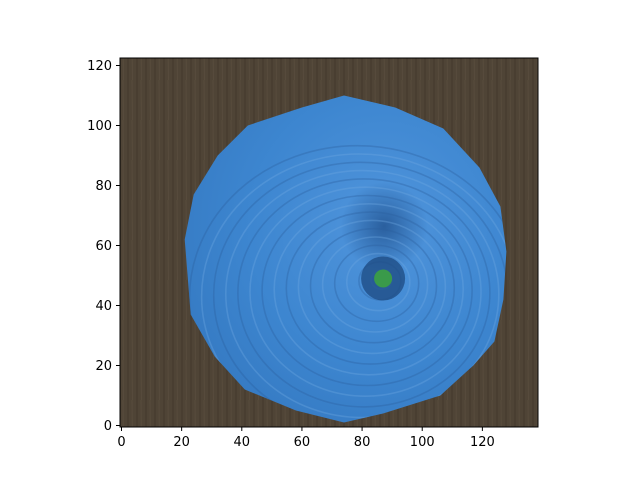 The image size is (640, 480). Describe the element at coordinates (103, 186) in the screenshot. I see `y-tick-label: 80` at that location.